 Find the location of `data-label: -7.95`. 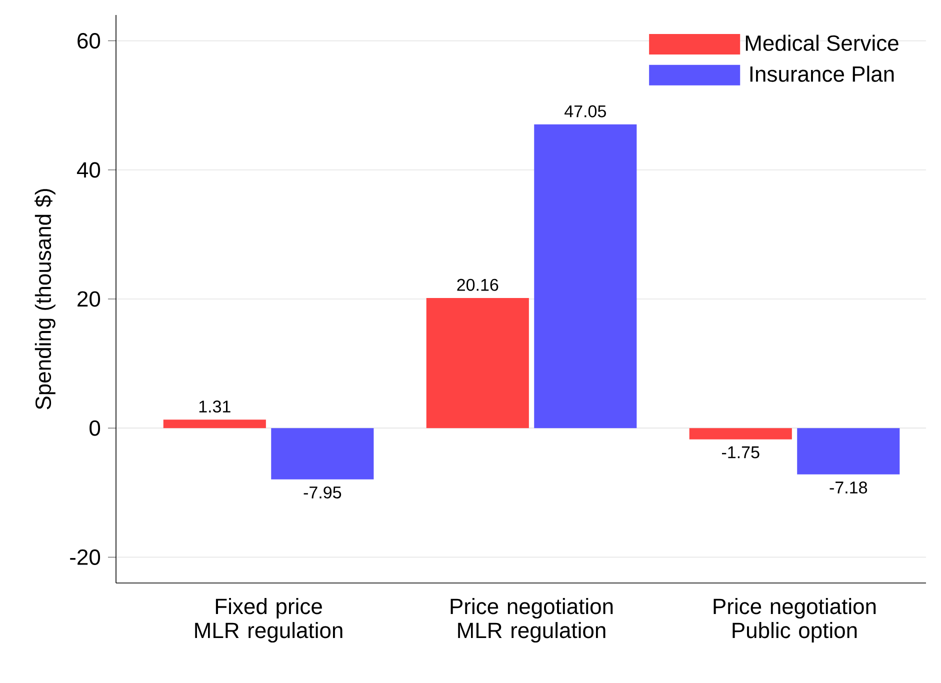

data-label: -7.95 is located at coordinates (323, 492).